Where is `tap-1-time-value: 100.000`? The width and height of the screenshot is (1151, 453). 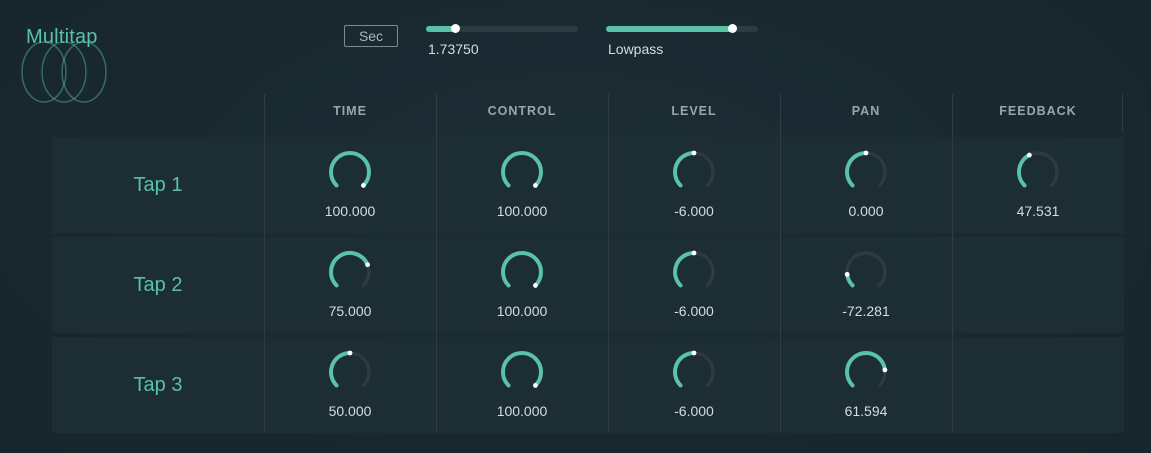
tap-1-time-value: 100.000 is located at coordinates (350, 211).